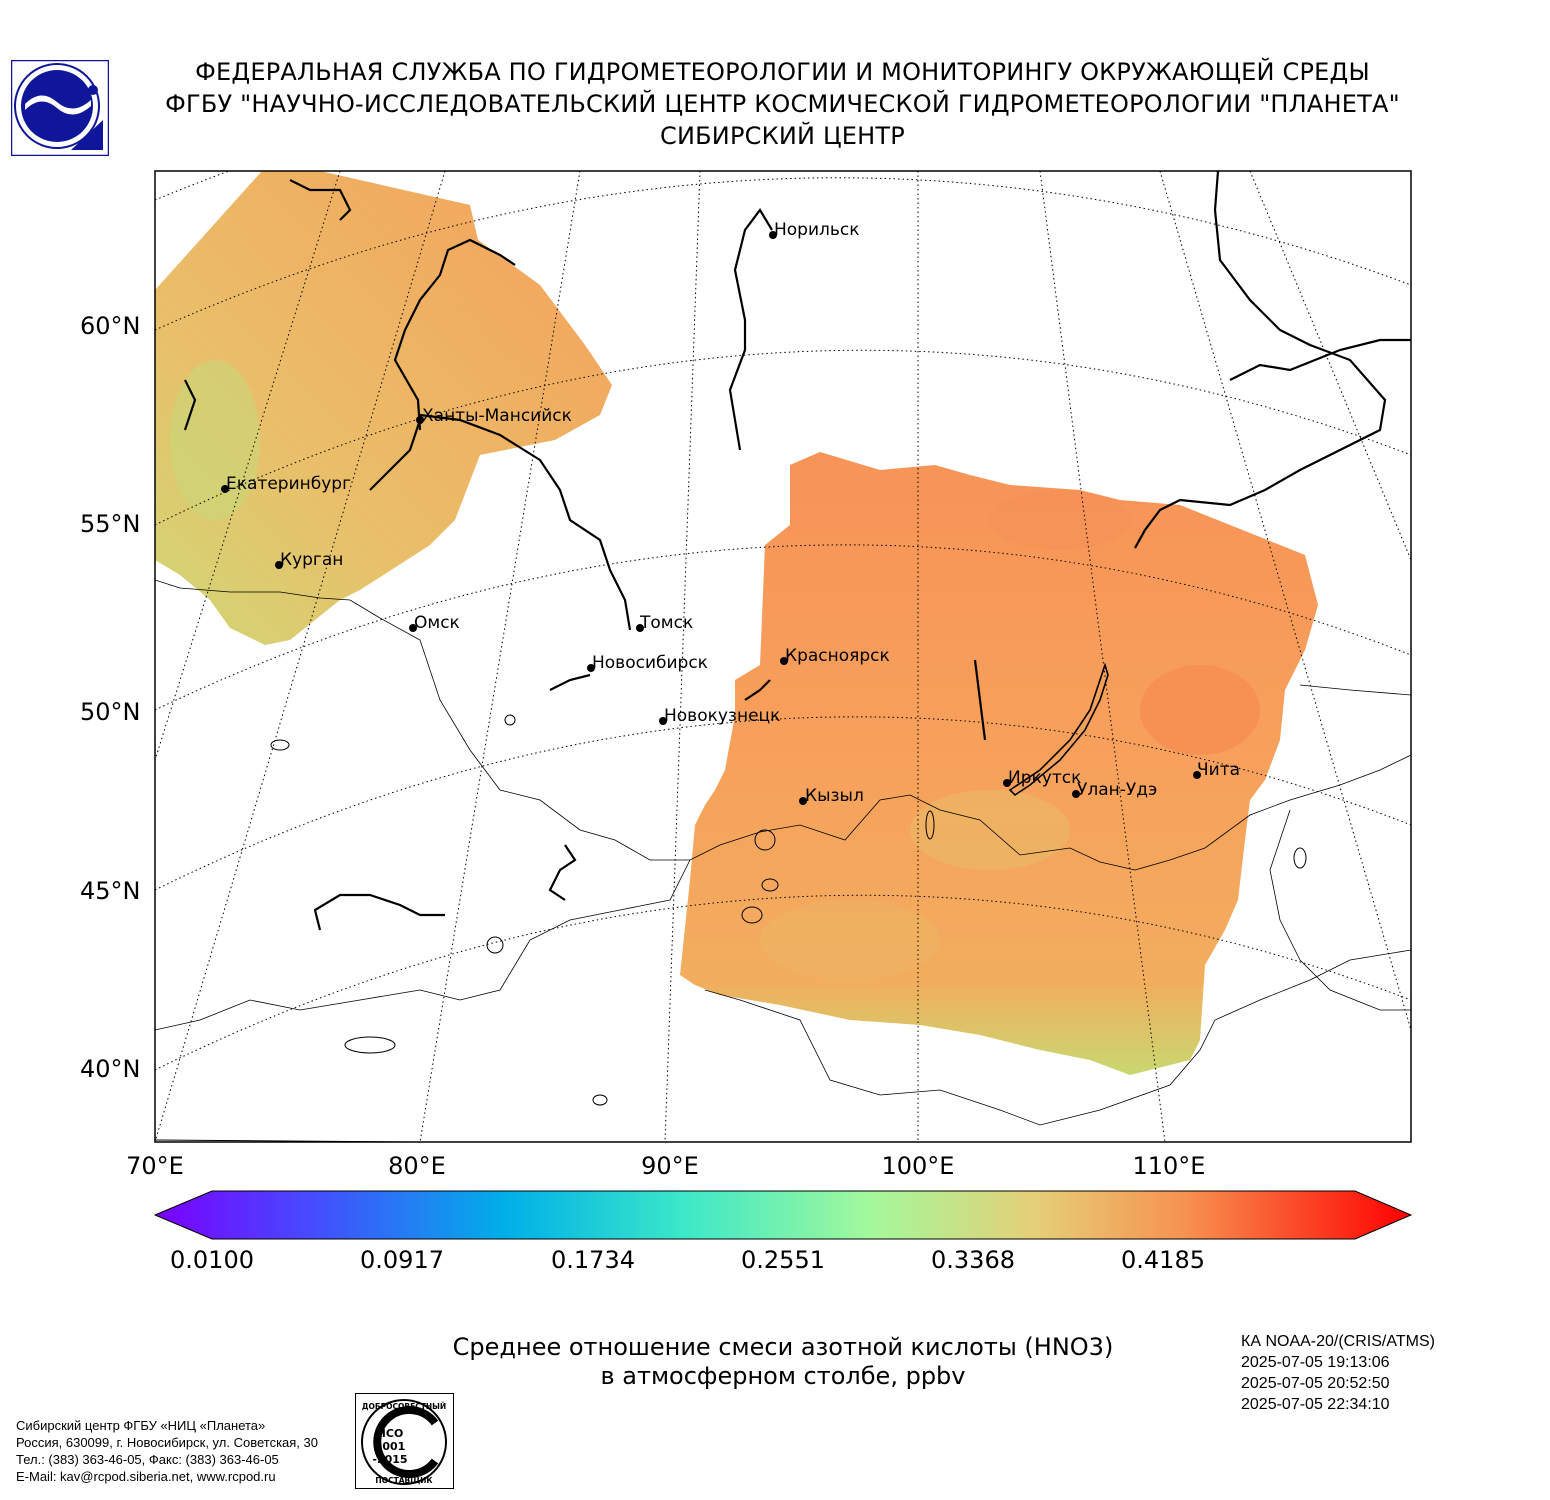 The width and height of the screenshot is (1550, 1500). I want to click on lat-label: 40°N, so click(110, 1069).